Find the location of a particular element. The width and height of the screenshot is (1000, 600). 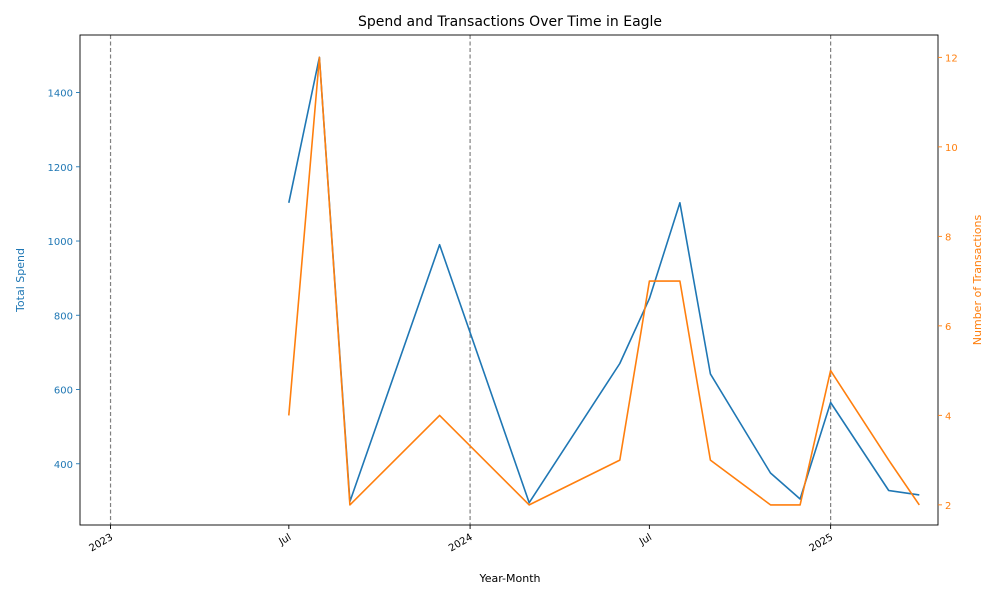

y-axis-right-label: Number of Transactions is located at coordinates (977, 280).